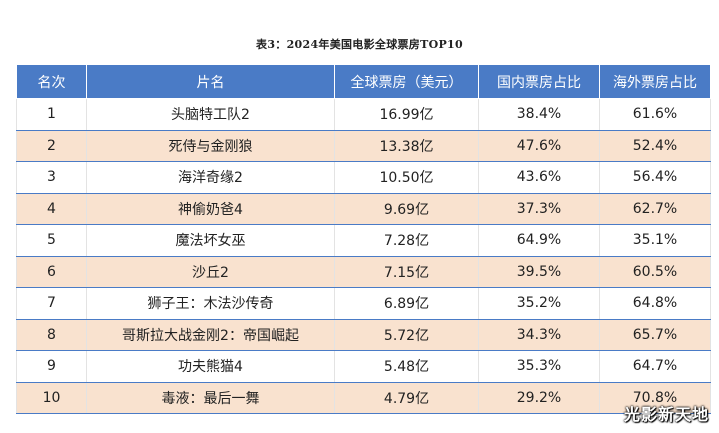 This screenshot has height=433, width=719. I want to click on header-title: 片名, so click(210, 81).